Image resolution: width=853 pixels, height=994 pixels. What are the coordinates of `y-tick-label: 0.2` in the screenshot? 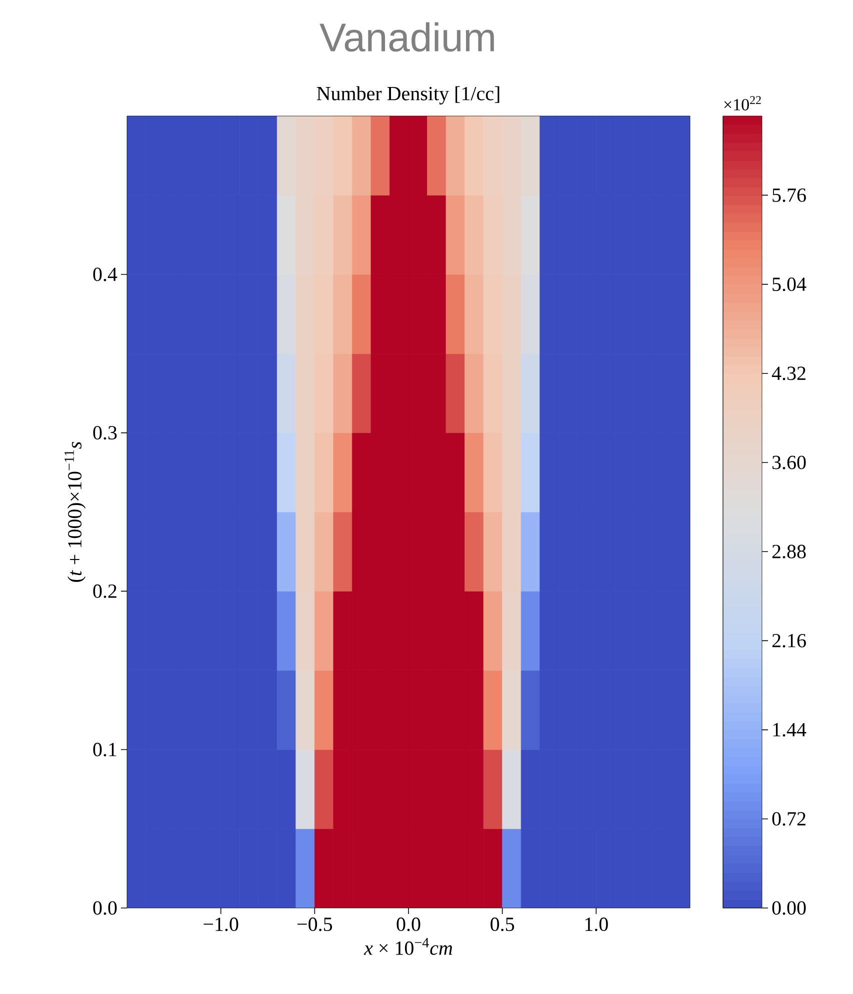 It's located at (104, 591).